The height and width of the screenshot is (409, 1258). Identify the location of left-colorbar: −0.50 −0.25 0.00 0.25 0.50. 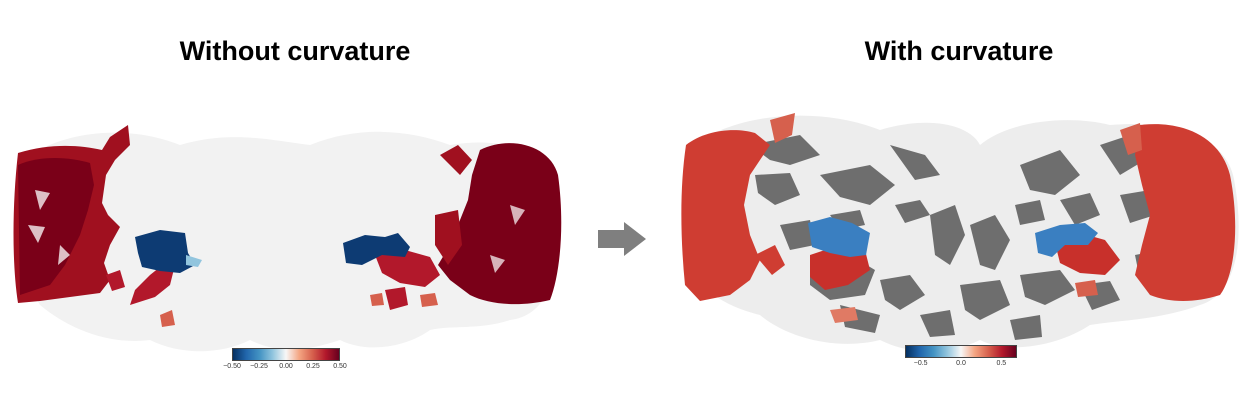
(285, 360).